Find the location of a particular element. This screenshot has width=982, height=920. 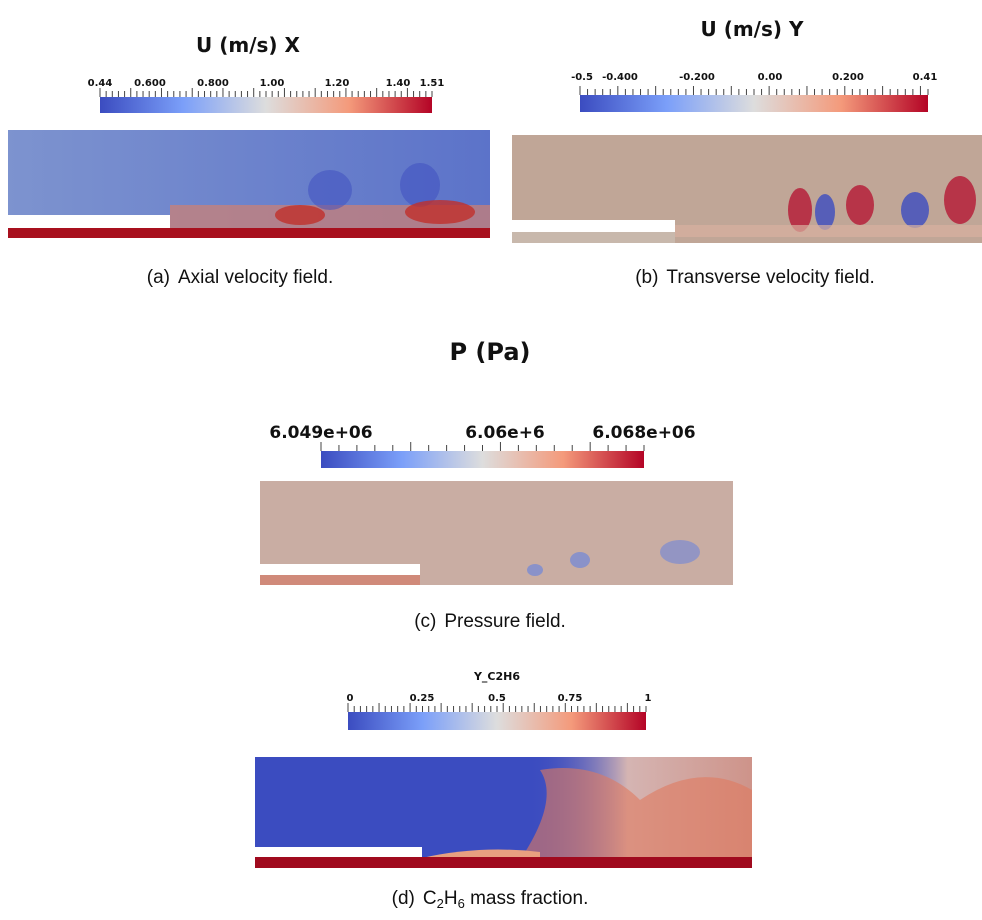

caption: (b) Transverse velocity field. is located at coordinates (755, 277).